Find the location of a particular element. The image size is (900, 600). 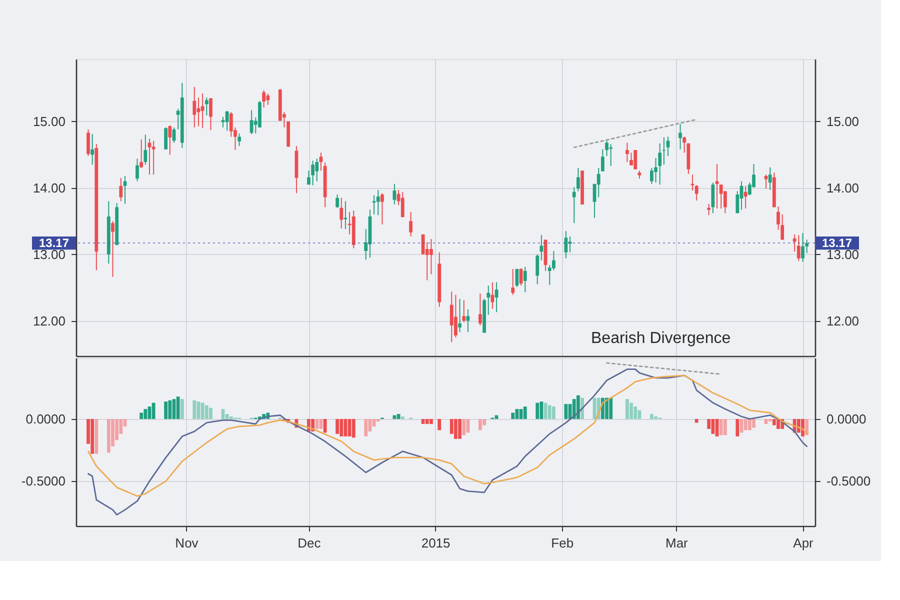

x-tick-label: Mar is located at coordinates (677, 543).